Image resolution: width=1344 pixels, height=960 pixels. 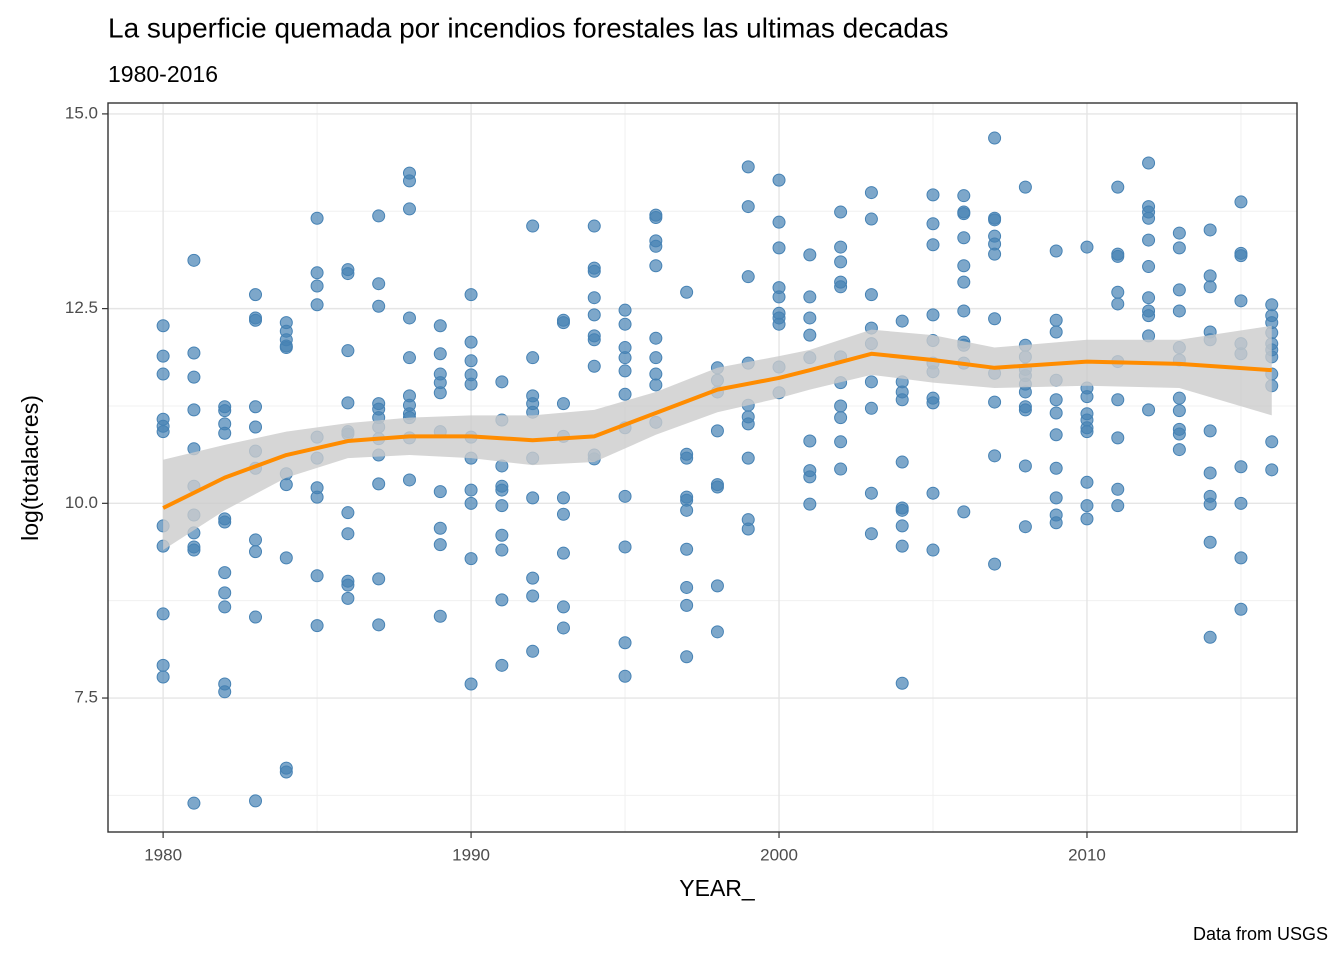 I want to click on y-tick-label: 10.0, so click(x=81, y=502).